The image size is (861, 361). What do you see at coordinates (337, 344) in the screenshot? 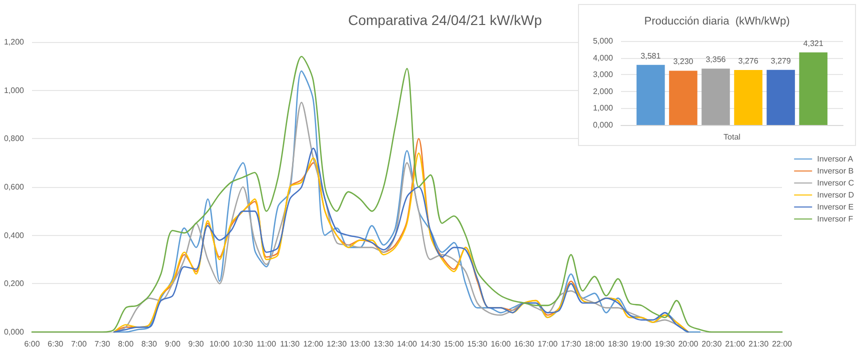
I see `x-tick-label: 12:30` at bounding box center [337, 344].